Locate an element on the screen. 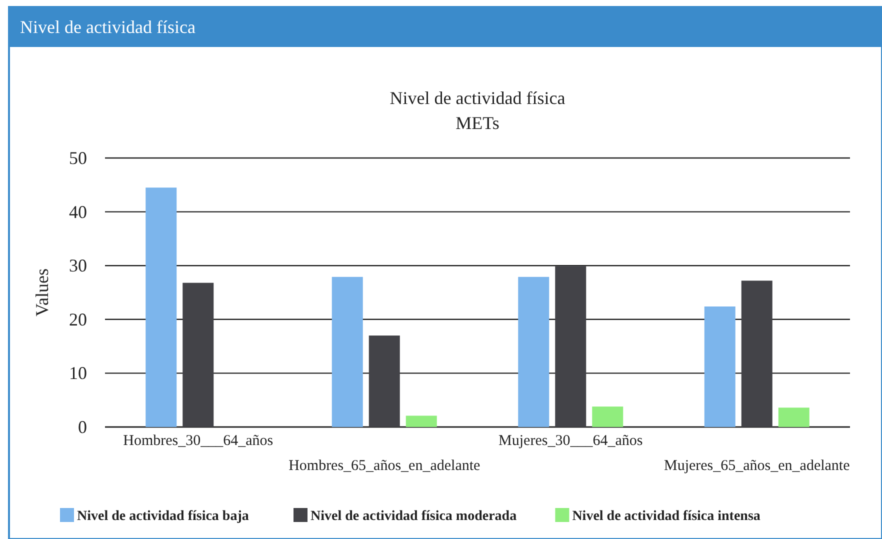 The image size is (882, 539). y-tick-label: 0 is located at coordinates (82, 427).